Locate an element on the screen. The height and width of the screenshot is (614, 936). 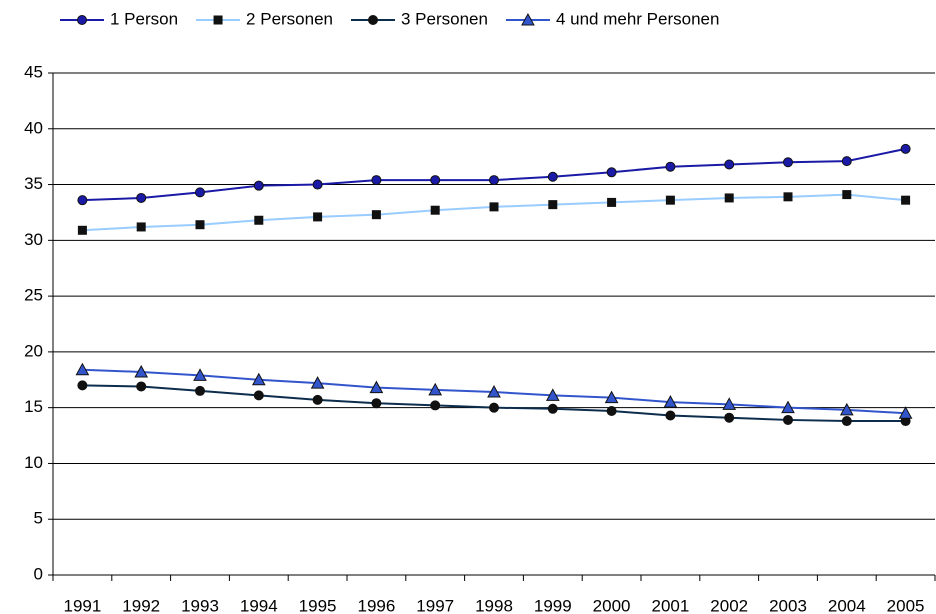
y-tick-label: 40 is located at coordinates (33, 127).